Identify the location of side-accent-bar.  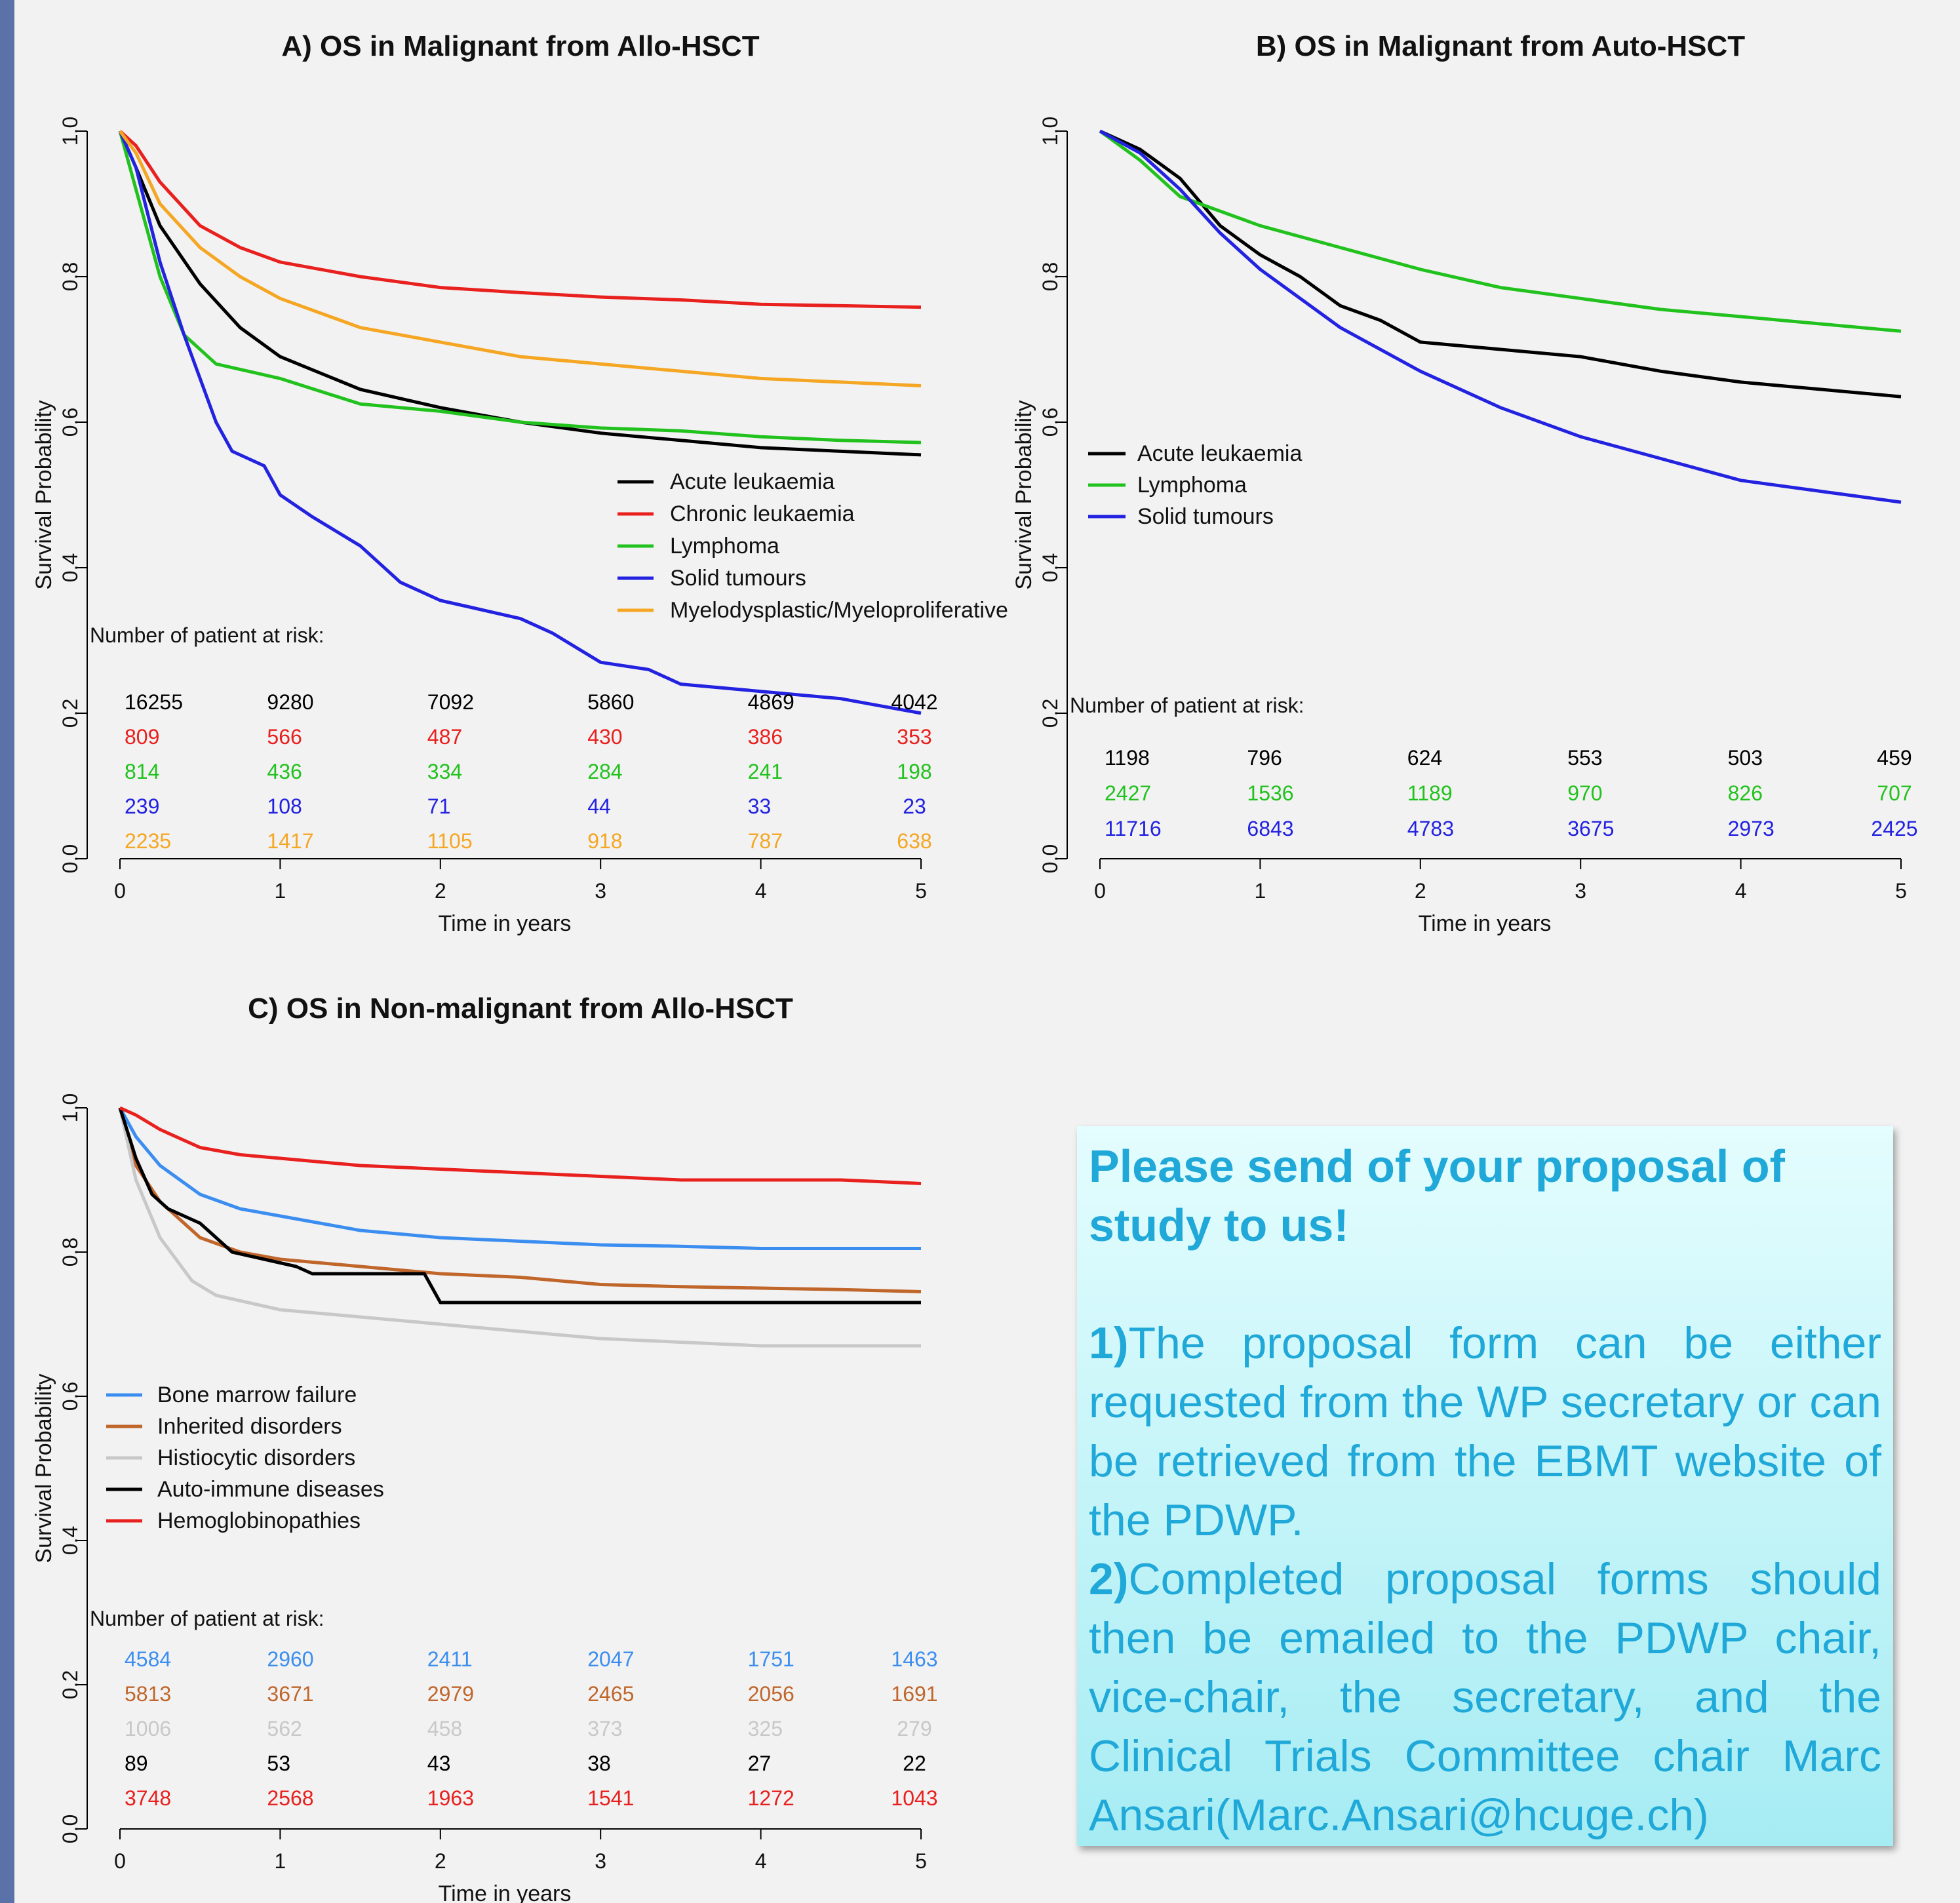
(7, 951).